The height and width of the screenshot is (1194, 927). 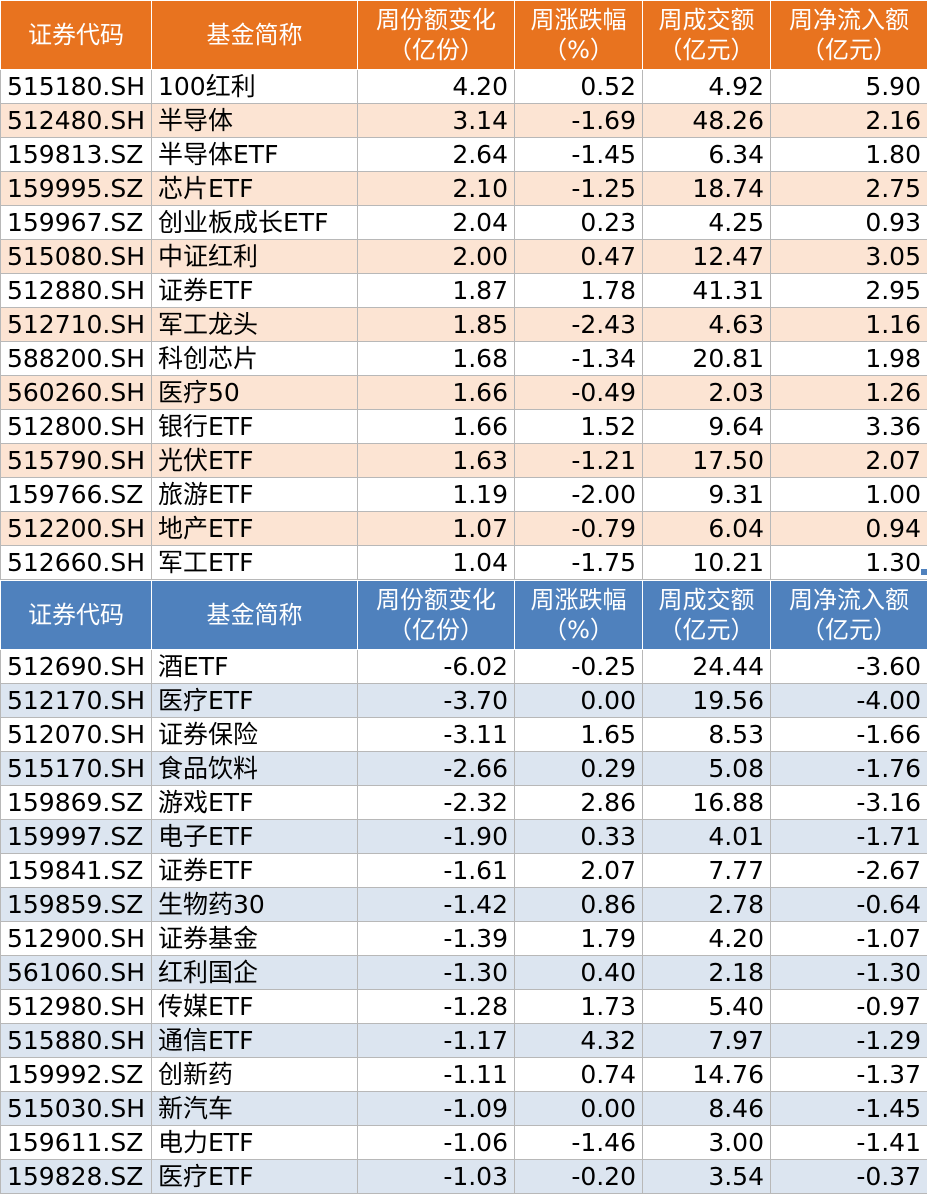 What do you see at coordinates (579, 871) in the screenshot?
I see `cell-pct-change: 2.07` at bounding box center [579, 871].